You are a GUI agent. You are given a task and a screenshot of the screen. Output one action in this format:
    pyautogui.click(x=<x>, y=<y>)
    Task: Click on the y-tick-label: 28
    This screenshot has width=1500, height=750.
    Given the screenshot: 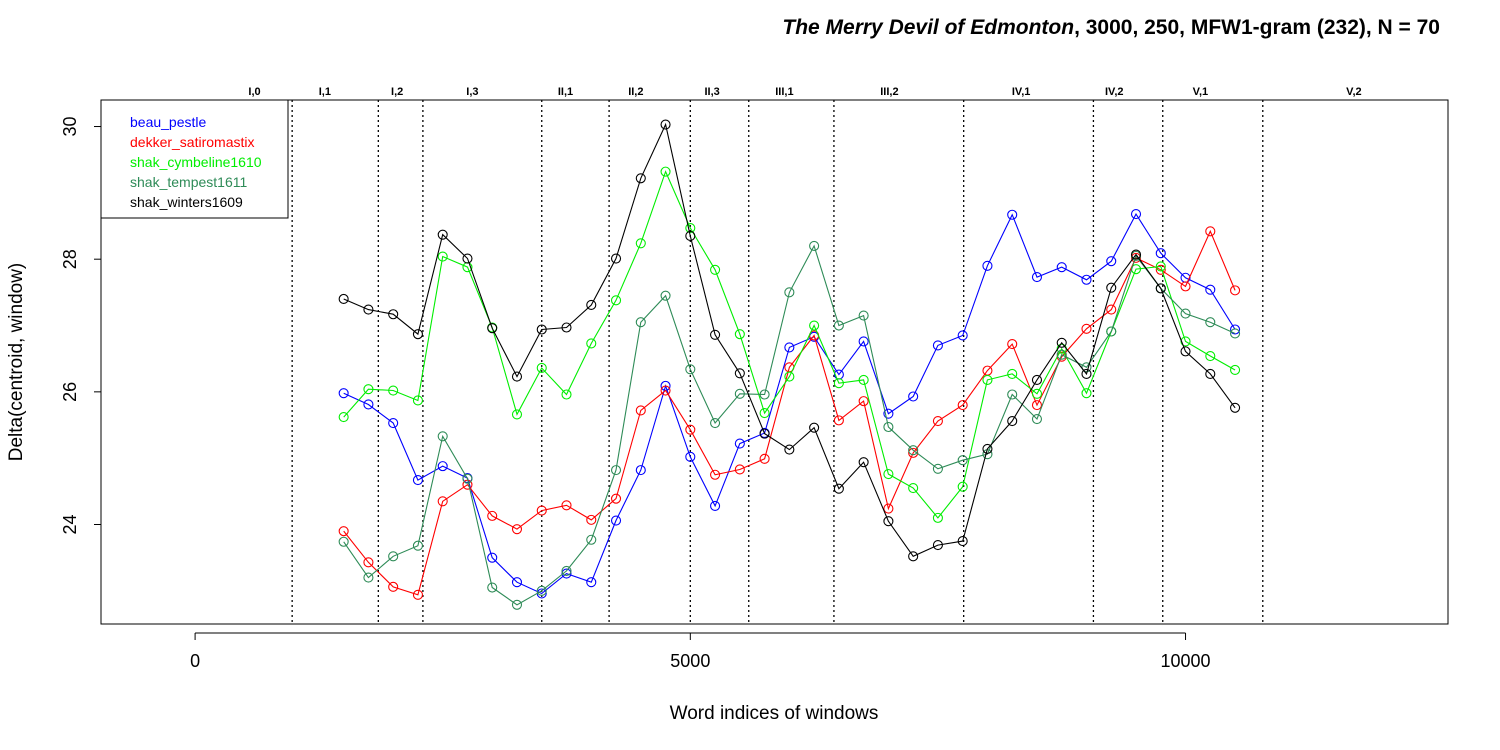 What is the action you would take?
    pyautogui.click(x=70, y=259)
    